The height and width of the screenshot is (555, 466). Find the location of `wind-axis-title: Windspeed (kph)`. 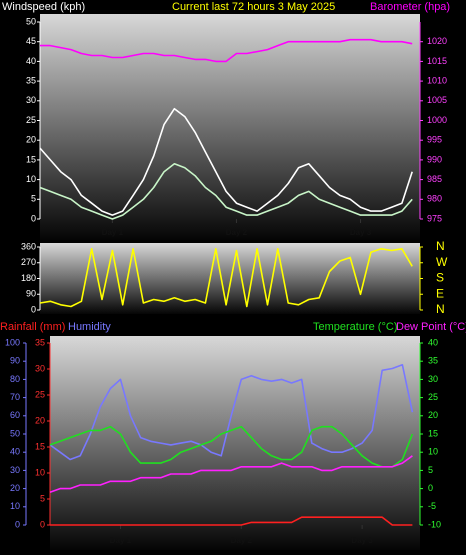

wind-axis-title: Windspeed (kph) is located at coordinates (43, 7).